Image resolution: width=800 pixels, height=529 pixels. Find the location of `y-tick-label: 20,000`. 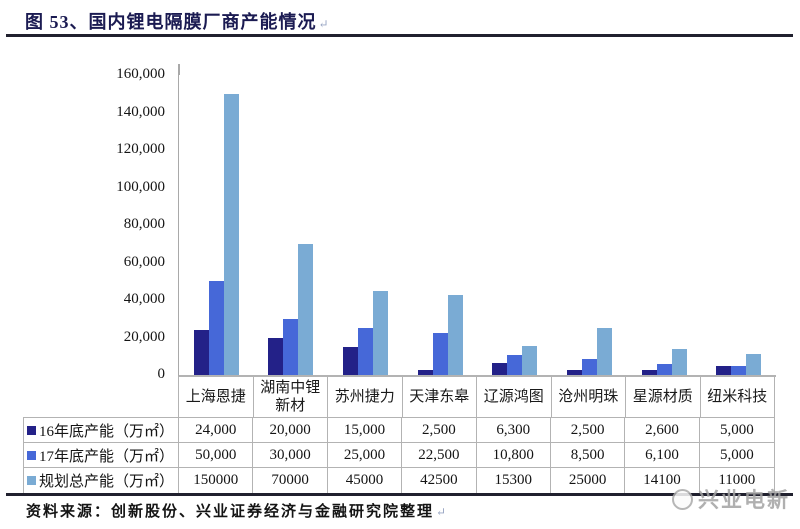

y-tick-label: 20,000 is located at coordinates (144, 336).